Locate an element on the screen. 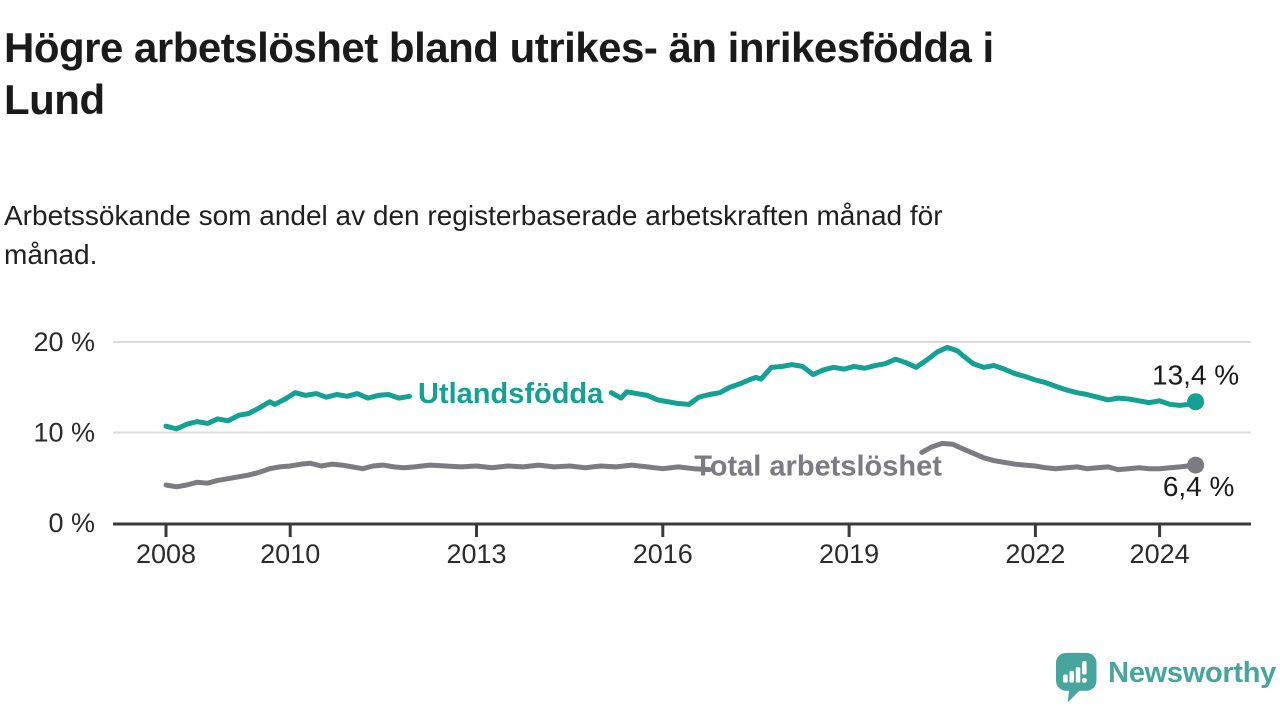 The image size is (1280, 720). x-tick-label-2019: 2019 is located at coordinates (849, 554).